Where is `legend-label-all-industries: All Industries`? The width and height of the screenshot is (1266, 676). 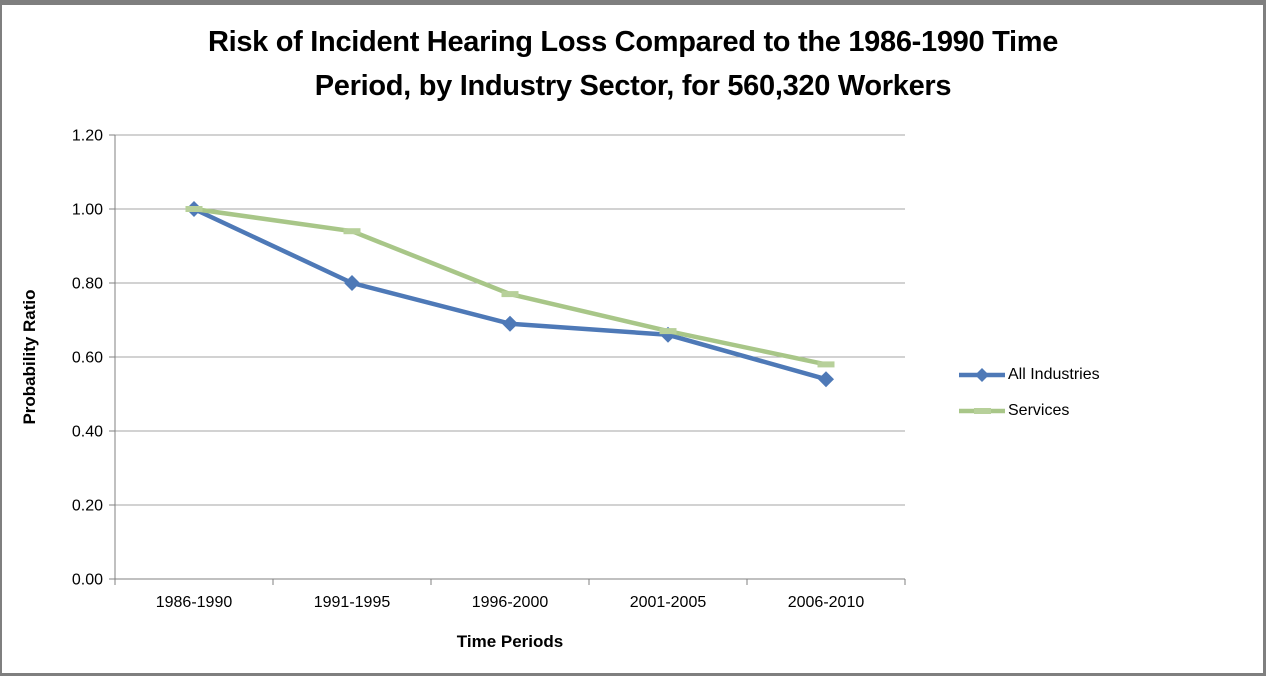
legend-label-all-industries: All Industries is located at coordinates (1054, 374).